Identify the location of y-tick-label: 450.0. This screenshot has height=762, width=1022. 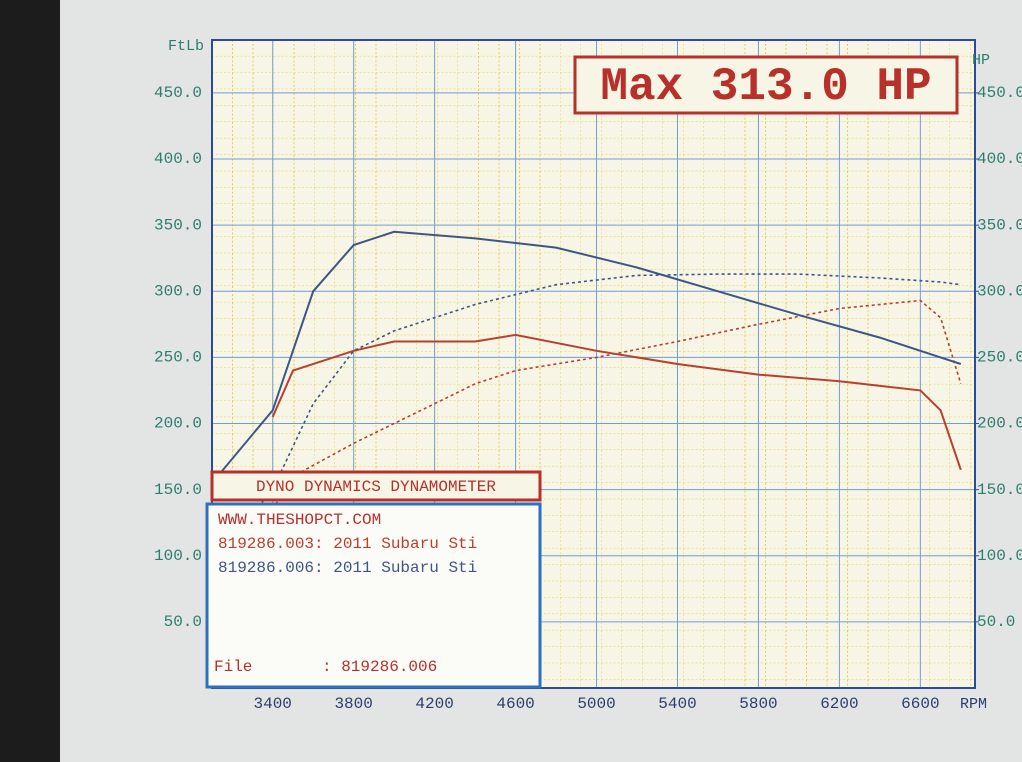
(178, 93).